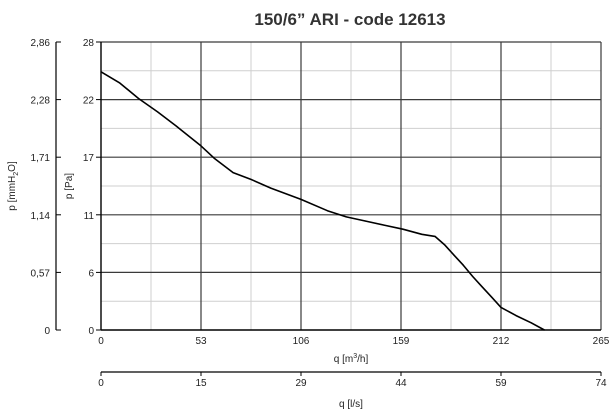 This screenshot has height=414, width=612. What do you see at coordinates (69, 186) in the screenshot?
I see `y-axis-title: p [Pa]` at bounding box center [69, 186].